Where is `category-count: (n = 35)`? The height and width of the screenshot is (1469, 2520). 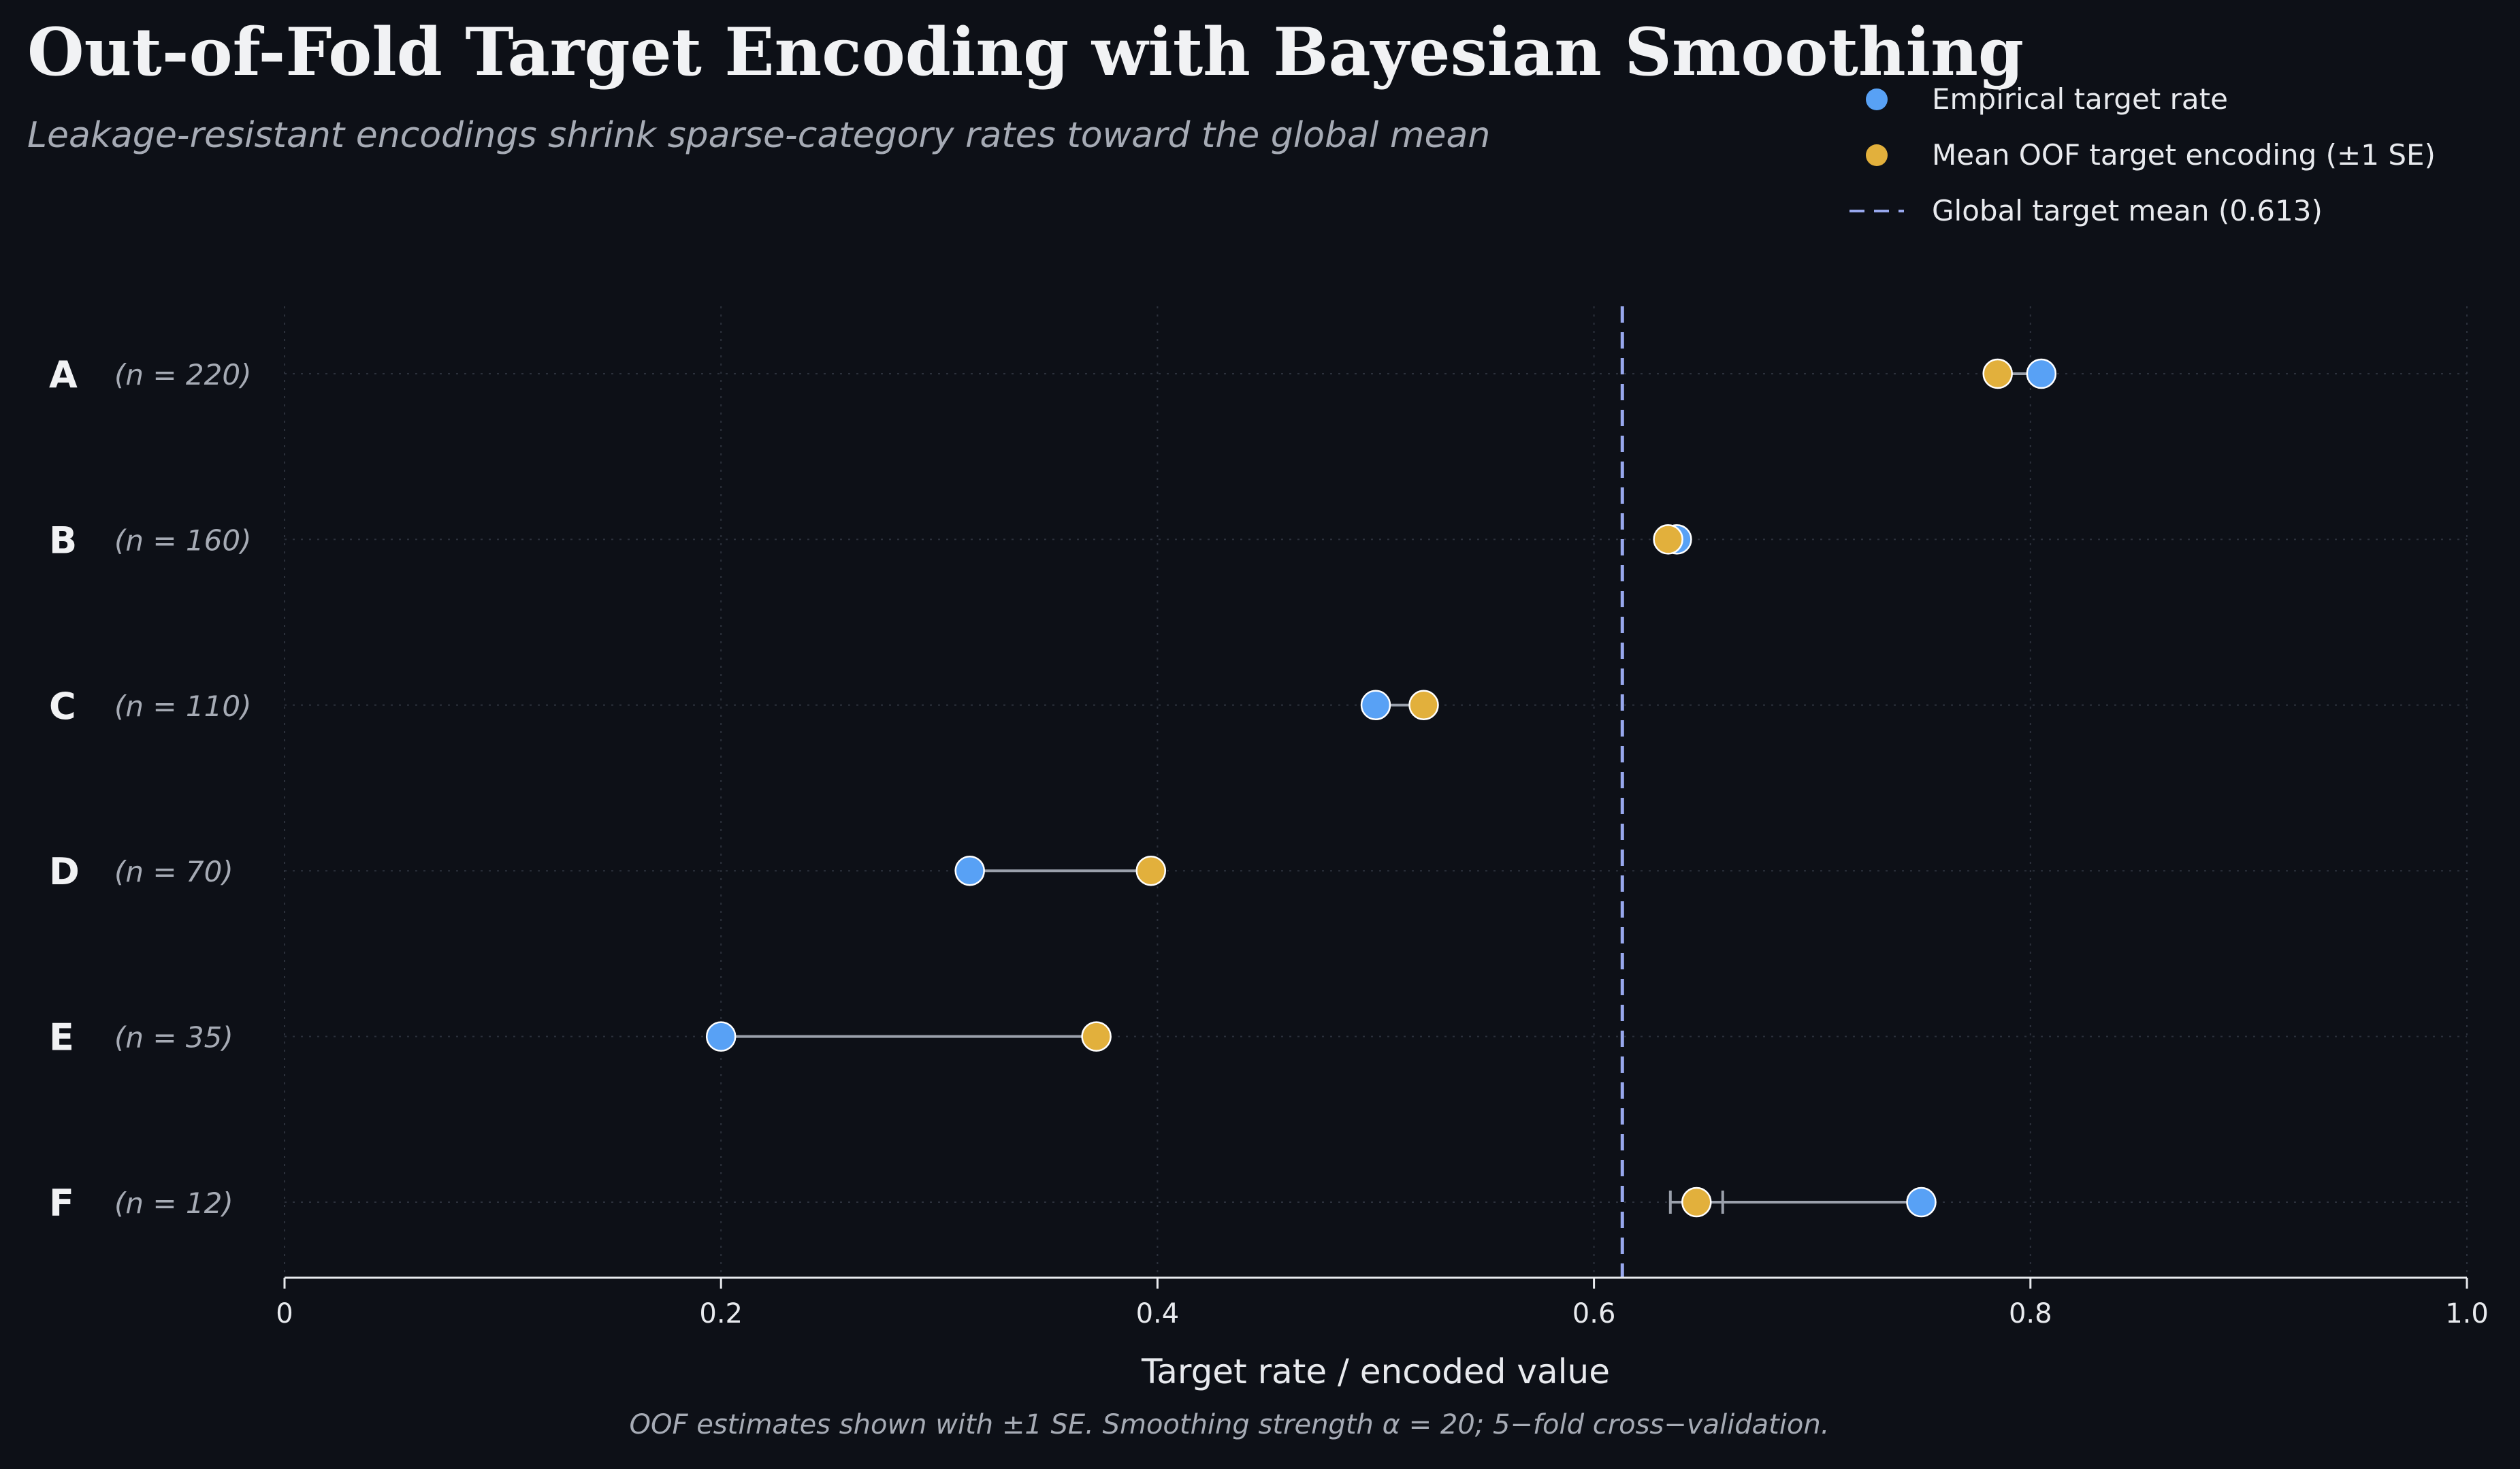
category-count: (n = 35) is located at coordinates (174, 1037).